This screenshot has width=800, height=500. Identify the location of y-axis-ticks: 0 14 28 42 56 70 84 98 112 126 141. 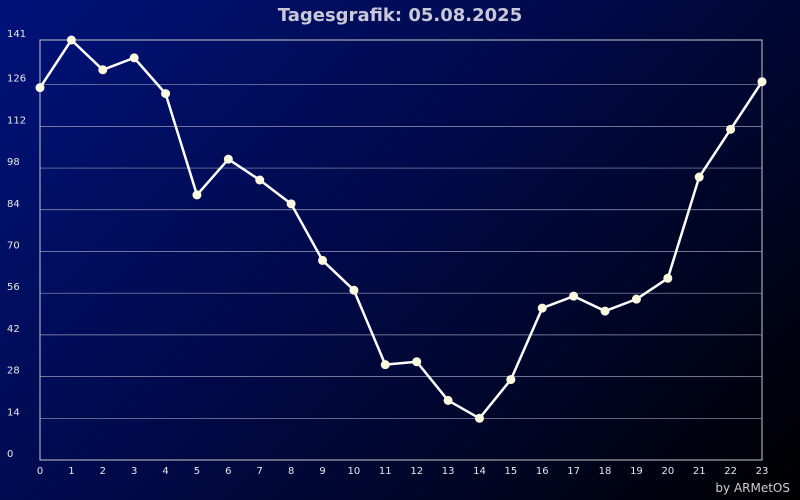
(16, 244).